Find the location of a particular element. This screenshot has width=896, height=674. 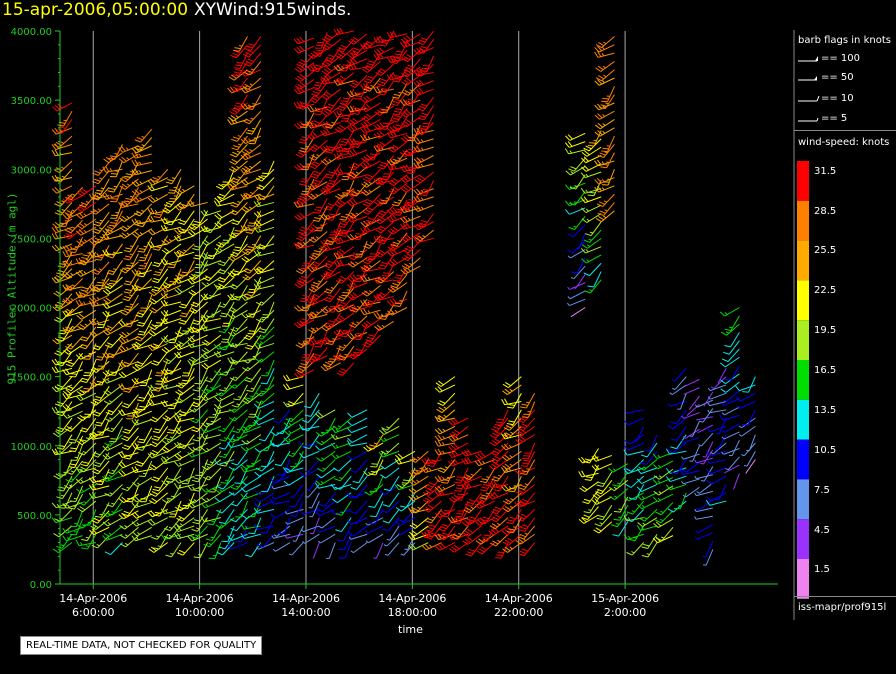

barb-staff is located at coordinates (228, 549).